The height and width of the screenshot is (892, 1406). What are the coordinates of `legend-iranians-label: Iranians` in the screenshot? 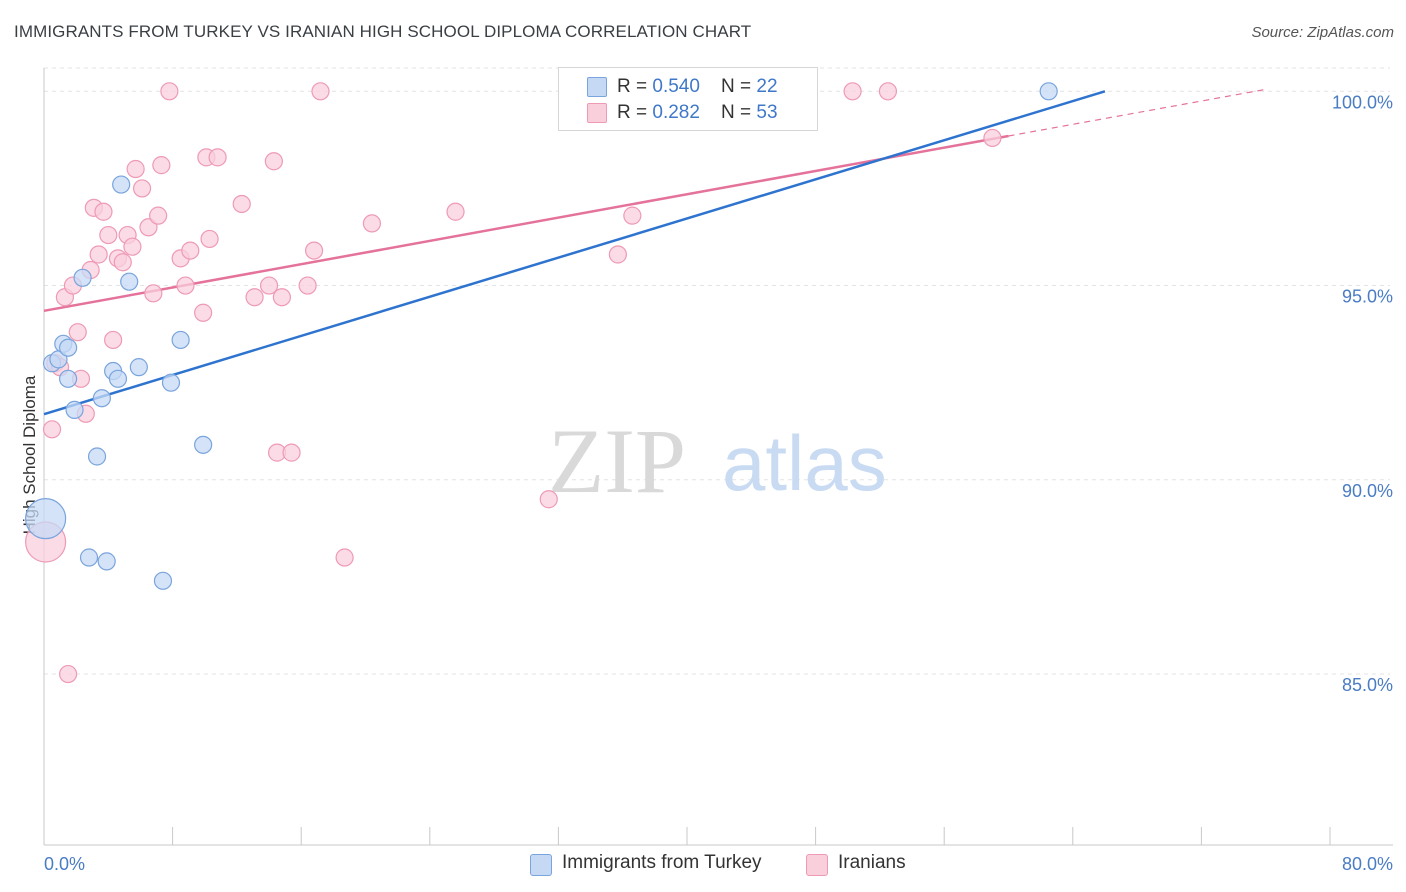 It's located at (872, 862).